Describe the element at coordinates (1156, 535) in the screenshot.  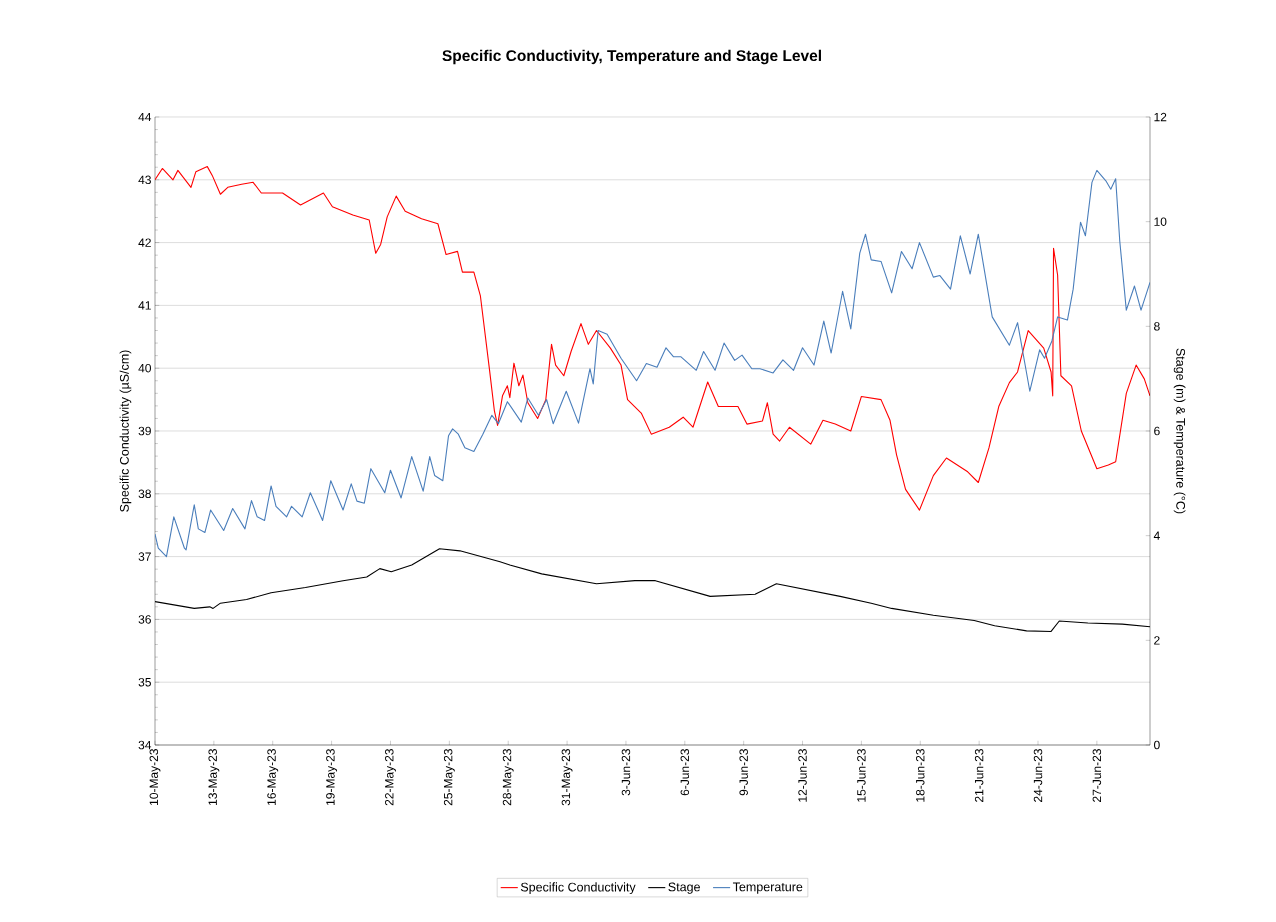
I see `y2-tick-label: 4` at that location.